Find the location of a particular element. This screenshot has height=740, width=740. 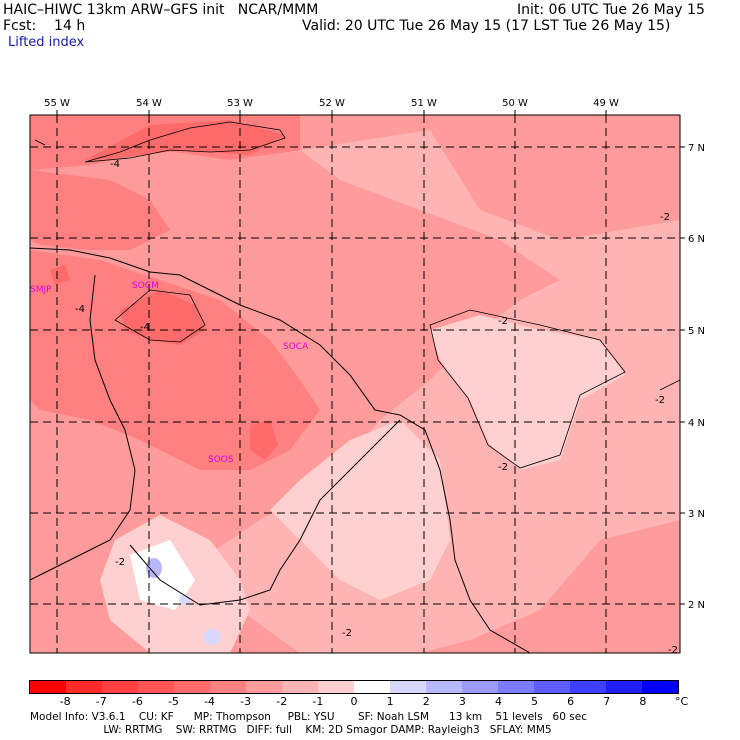

field-name: Lifted index is located at coordinates (46, 42).